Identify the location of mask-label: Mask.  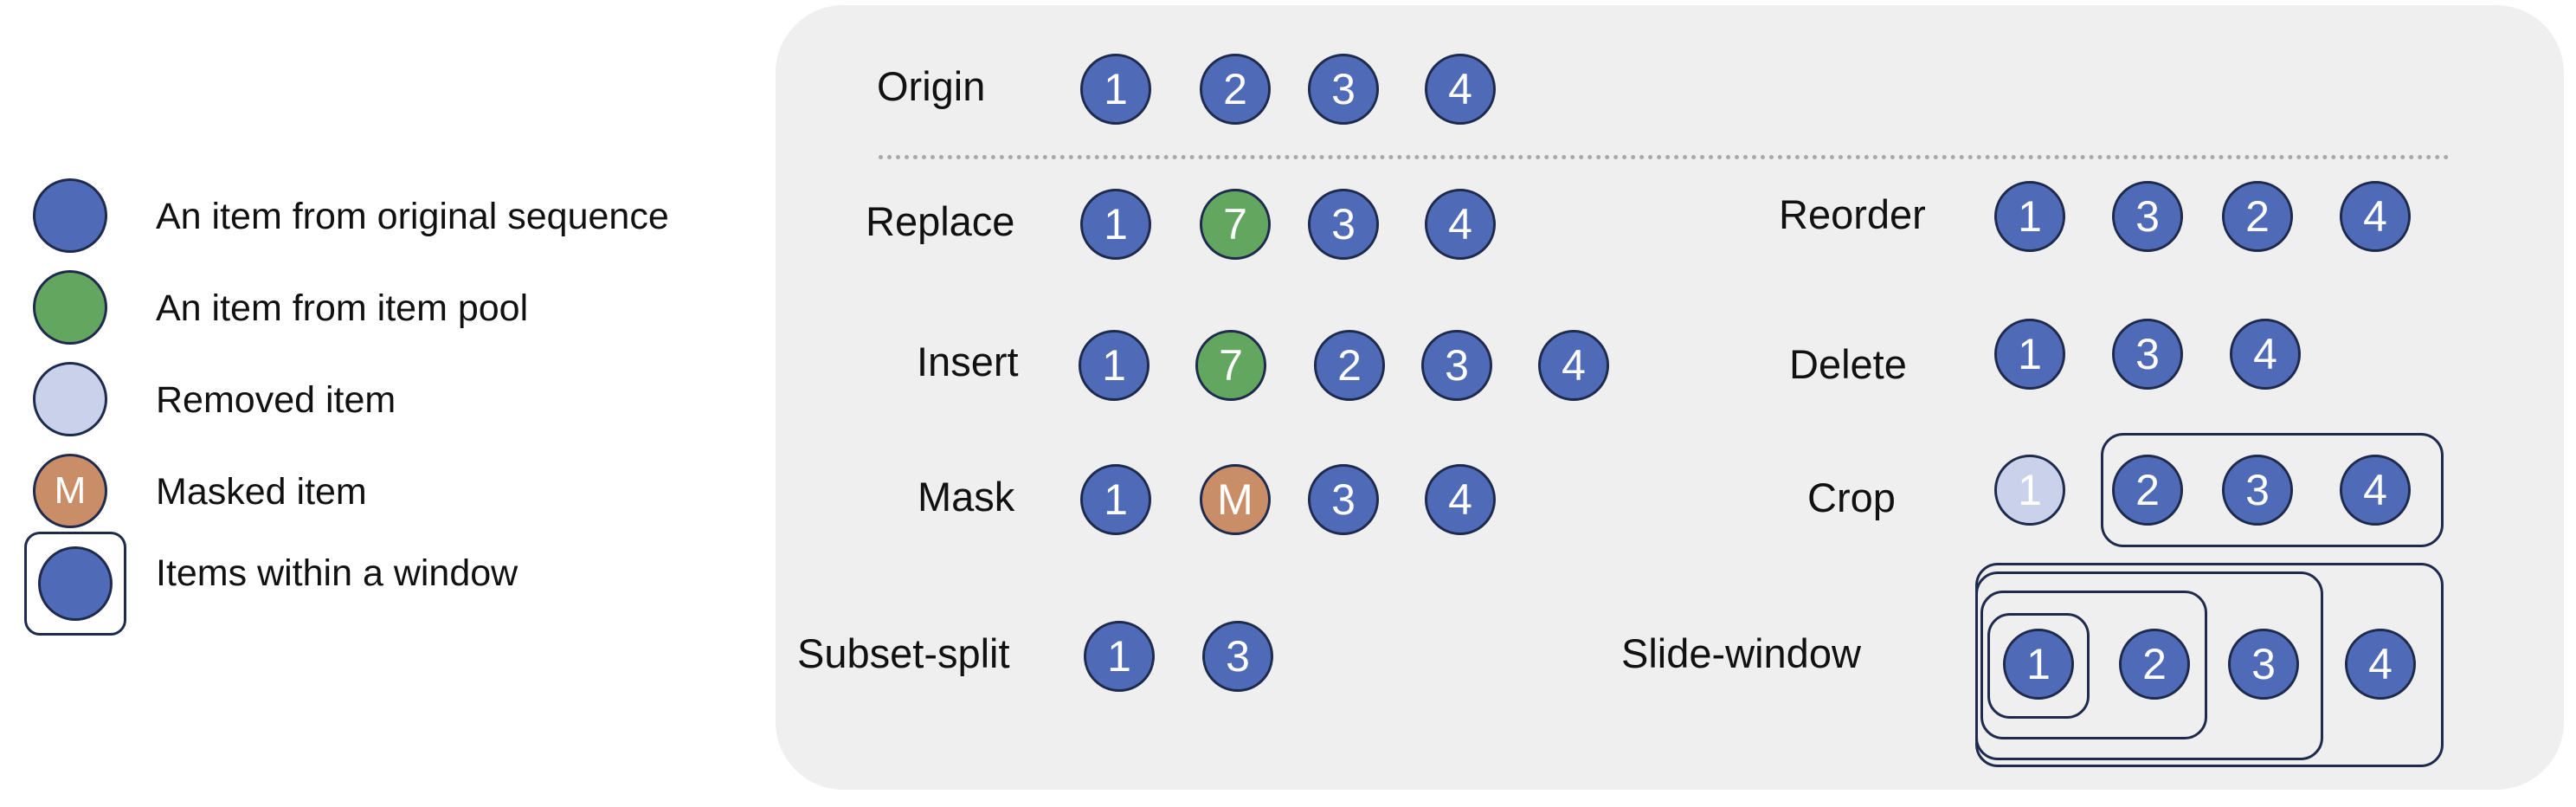
(967, 497).